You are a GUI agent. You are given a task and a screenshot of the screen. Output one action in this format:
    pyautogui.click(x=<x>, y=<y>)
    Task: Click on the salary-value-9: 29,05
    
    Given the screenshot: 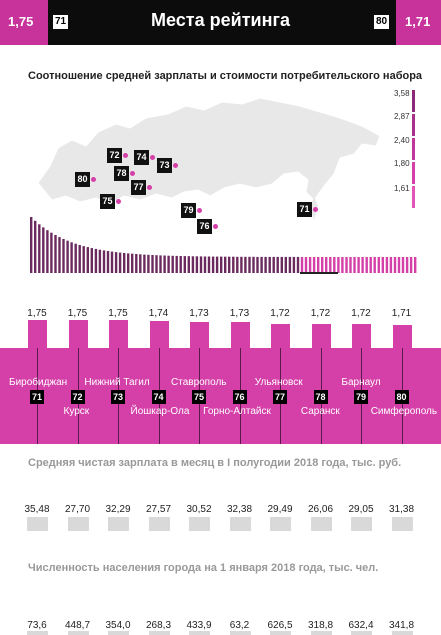 What is the action you would take?
    pyautogui.click(x=361, y=509)
    